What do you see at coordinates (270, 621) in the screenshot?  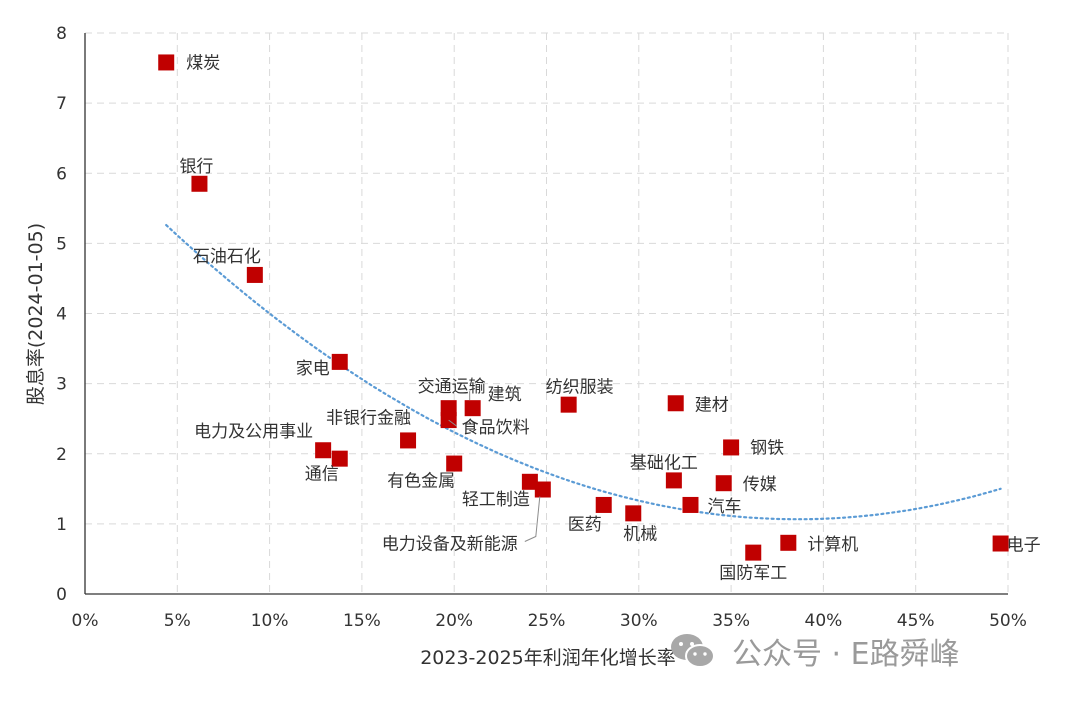 I see `x-tick-label: 10%` at bounding box center [270, 621].